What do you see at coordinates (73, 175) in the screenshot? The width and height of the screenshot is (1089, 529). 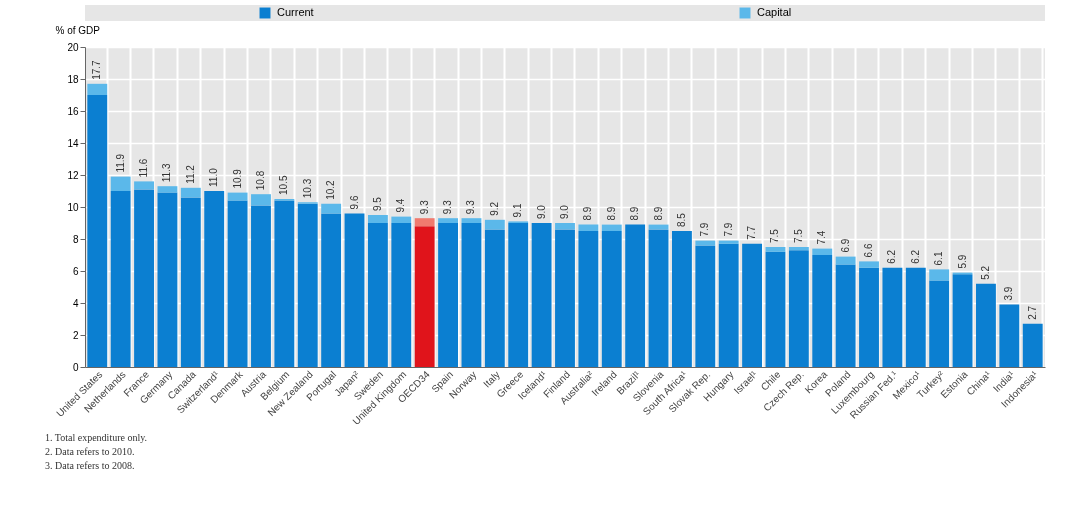 I see `y-tick-label: 12` at bounding box center [73, 175].